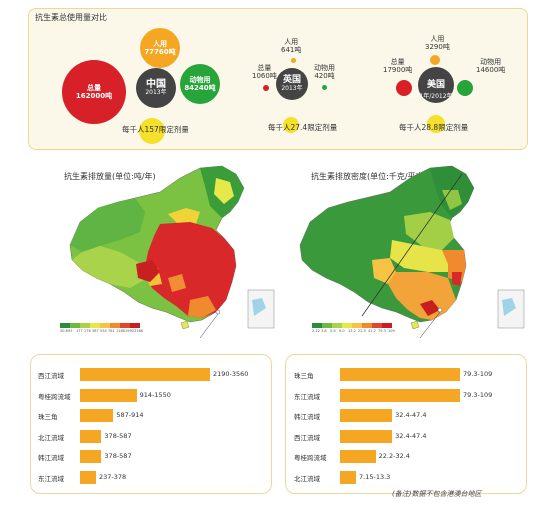 The width and height of the screenshot is (553, 508). Describe the element at coordinates (79, 331) in the screenshot. I see `left-legend-tick: 177` at that location.